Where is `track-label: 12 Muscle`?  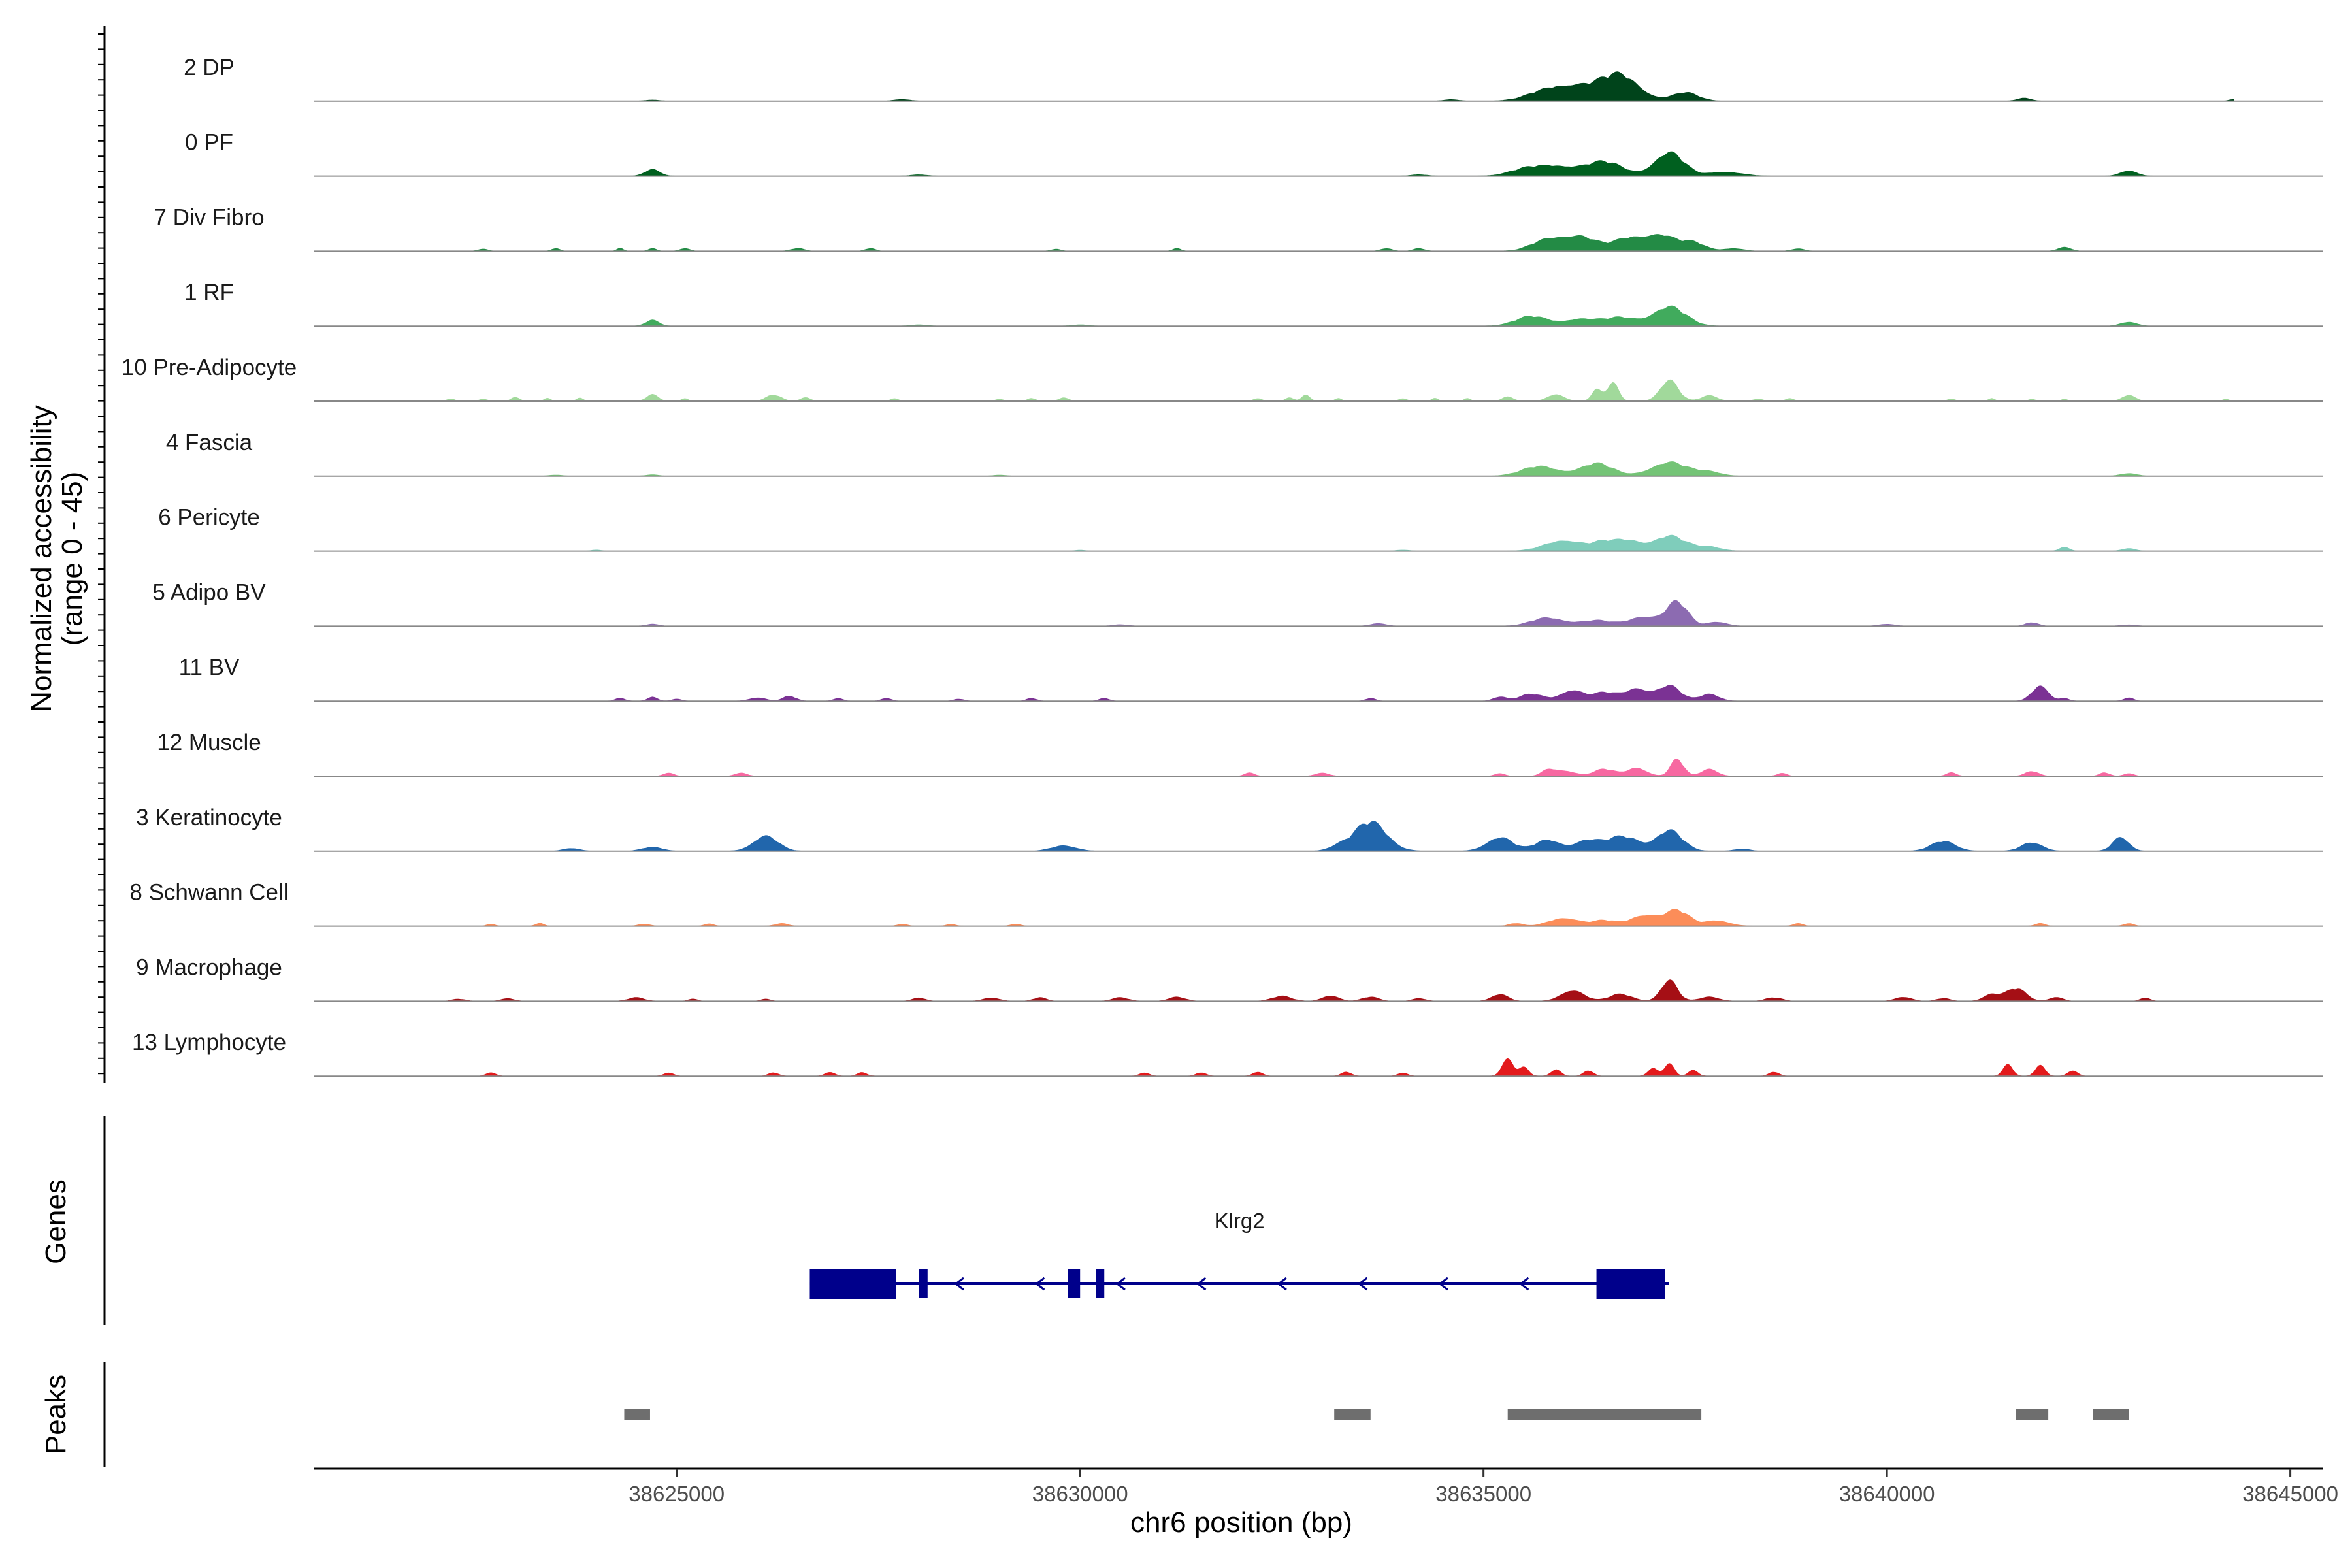 track-label: 12 Muscle is located at coordinates (209, 742).